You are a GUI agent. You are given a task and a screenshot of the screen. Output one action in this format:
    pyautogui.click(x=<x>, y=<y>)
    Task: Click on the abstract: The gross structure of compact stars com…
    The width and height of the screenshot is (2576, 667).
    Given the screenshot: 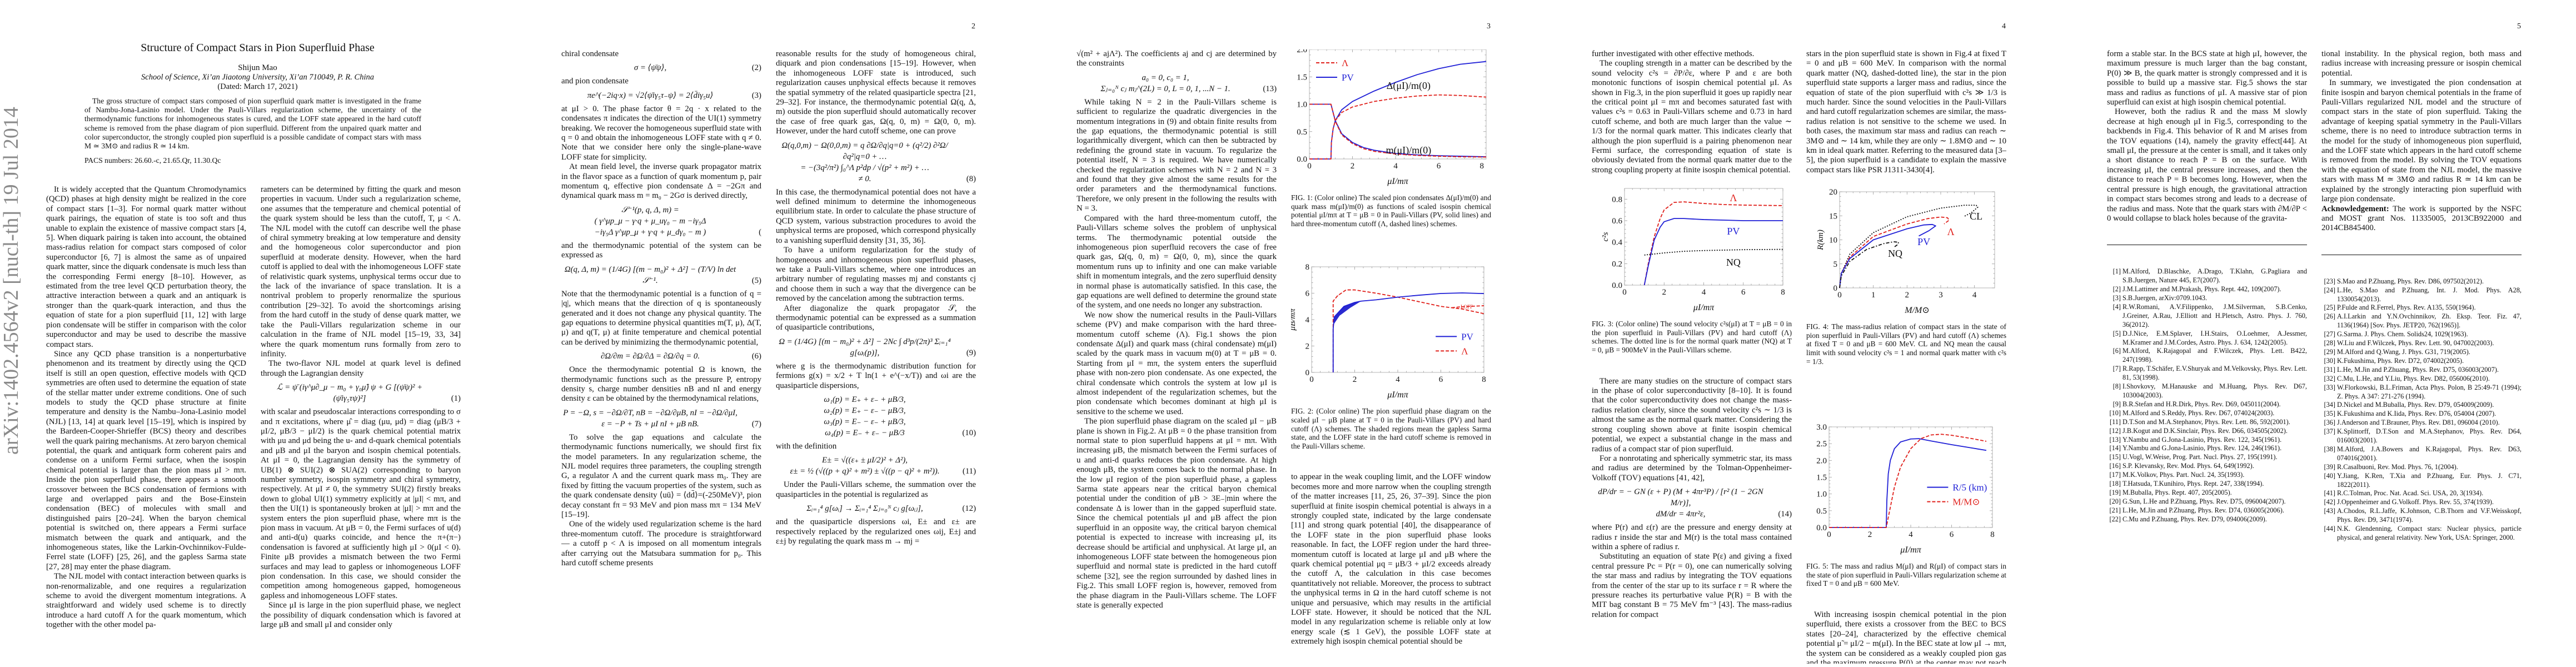 What is the action you would take?
    pyautogui.click(x=252, y=124)
    